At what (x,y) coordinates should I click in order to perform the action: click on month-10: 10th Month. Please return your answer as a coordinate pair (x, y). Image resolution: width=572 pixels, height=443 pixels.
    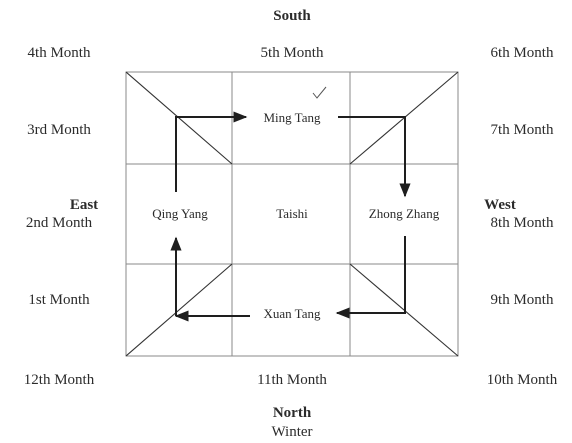
    Looking at the image, I should click on (522, 380).